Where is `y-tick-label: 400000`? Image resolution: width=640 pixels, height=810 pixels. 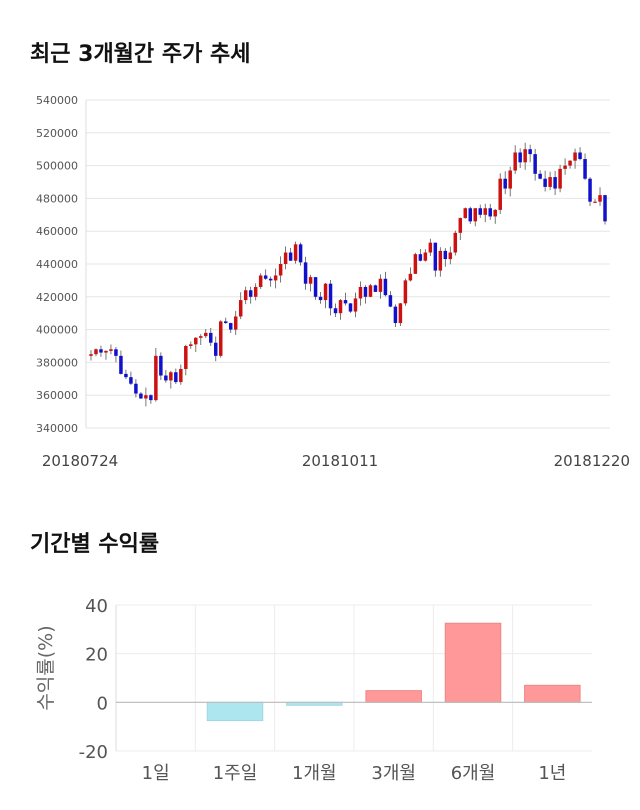
y-tick-label: 400000 is located at coordinates (57, 330).